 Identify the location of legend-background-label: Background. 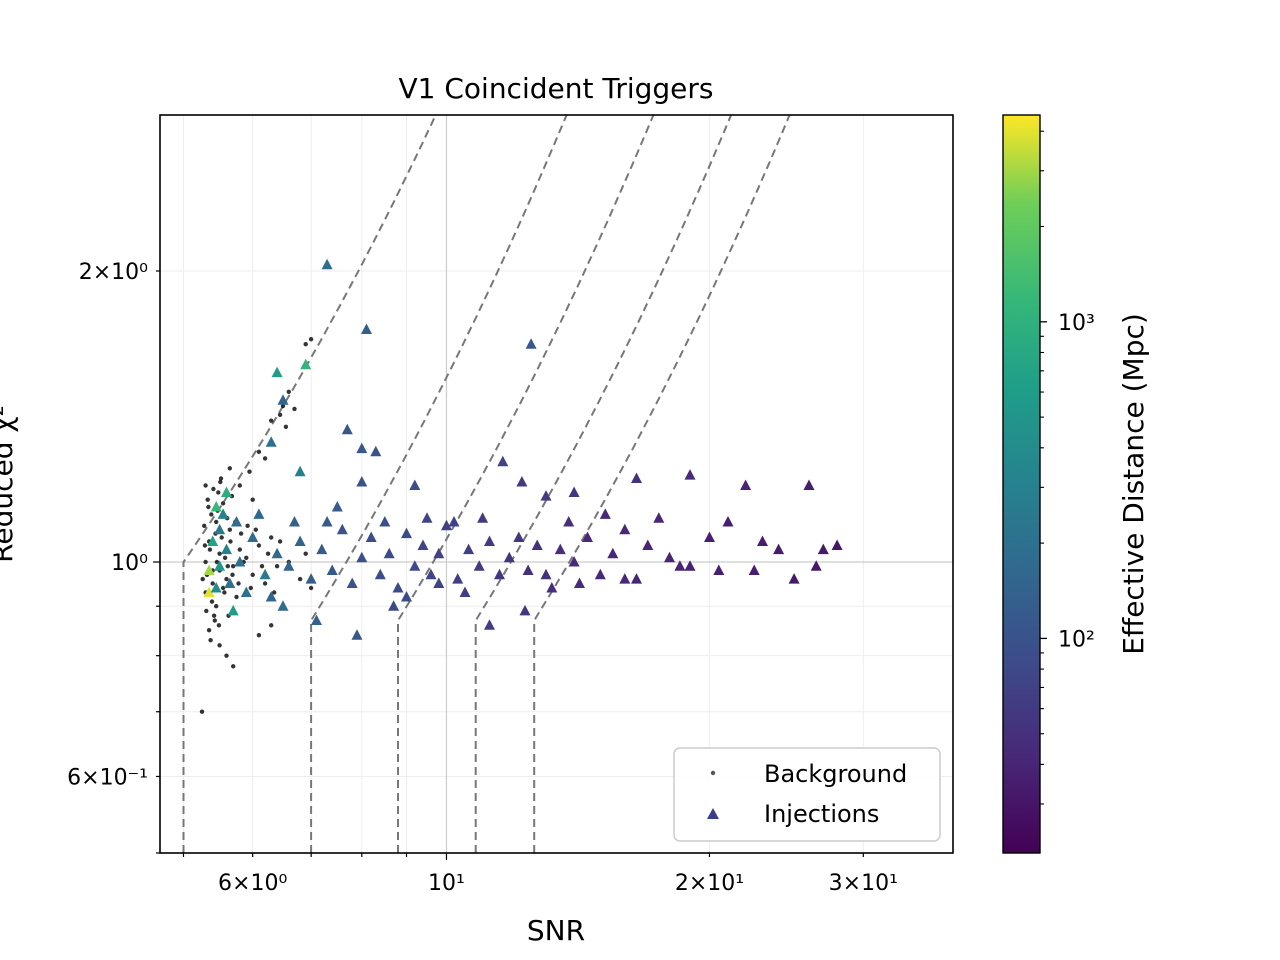
(835, 774).